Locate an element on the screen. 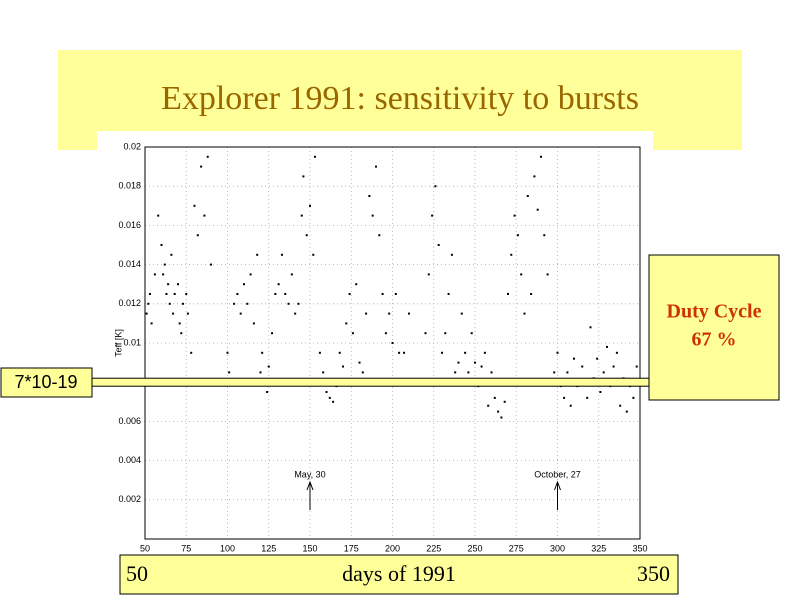 Image resolution: width=800 pixels, height=600 pixels. x-tick-label: 250 is located at coordinates (474, 548).